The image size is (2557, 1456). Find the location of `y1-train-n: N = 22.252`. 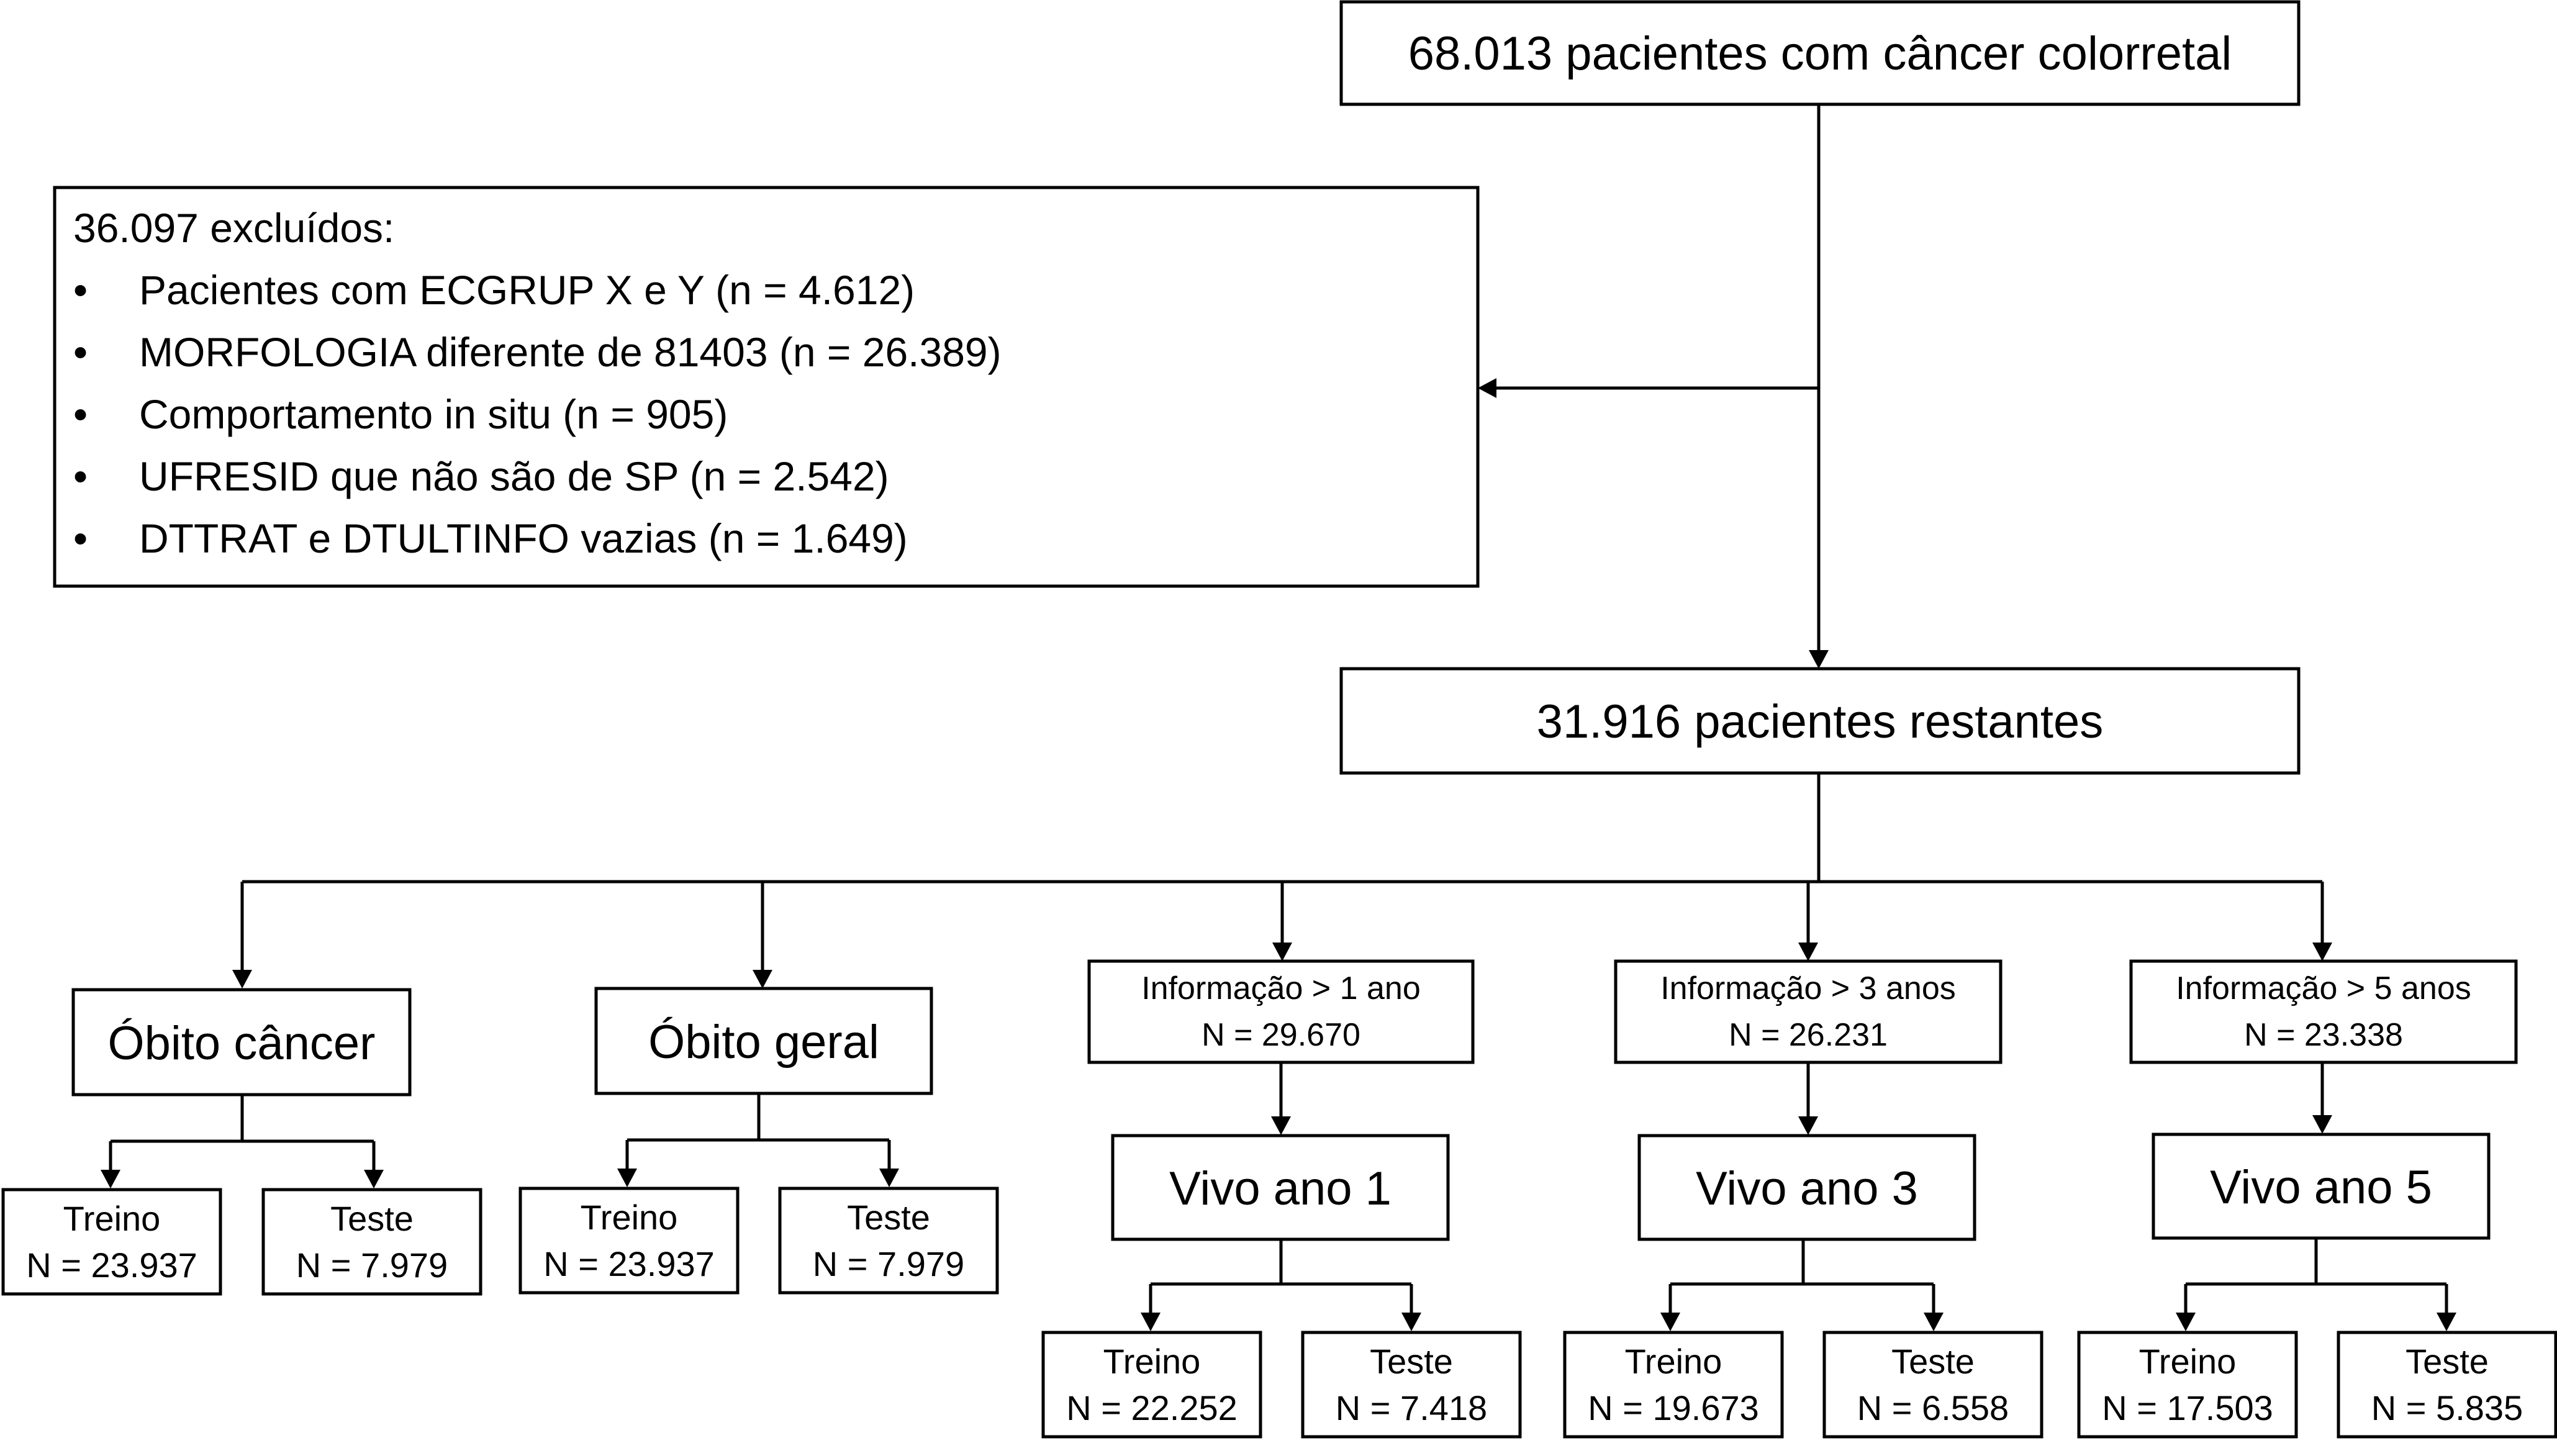

y1-train-n: N = 22.252 is located at coordinates (1152, 1407).